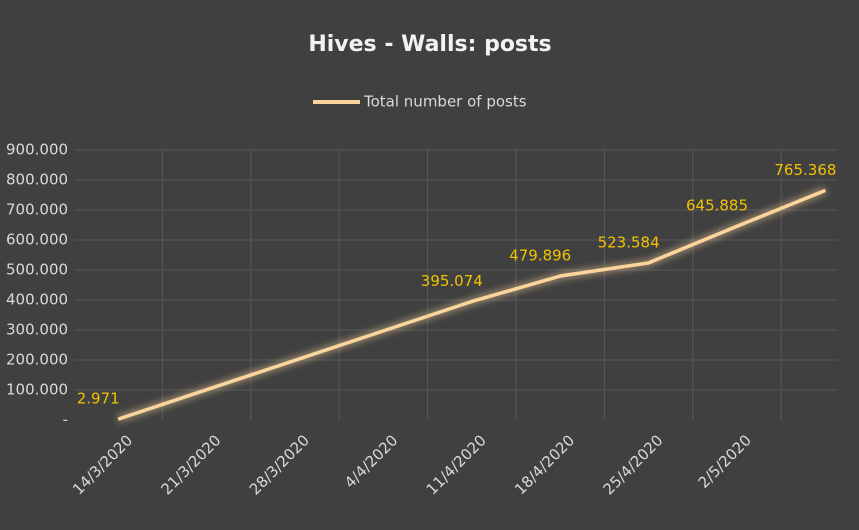  I want to click on y-tick-label: 700.000, so click(37, 210).